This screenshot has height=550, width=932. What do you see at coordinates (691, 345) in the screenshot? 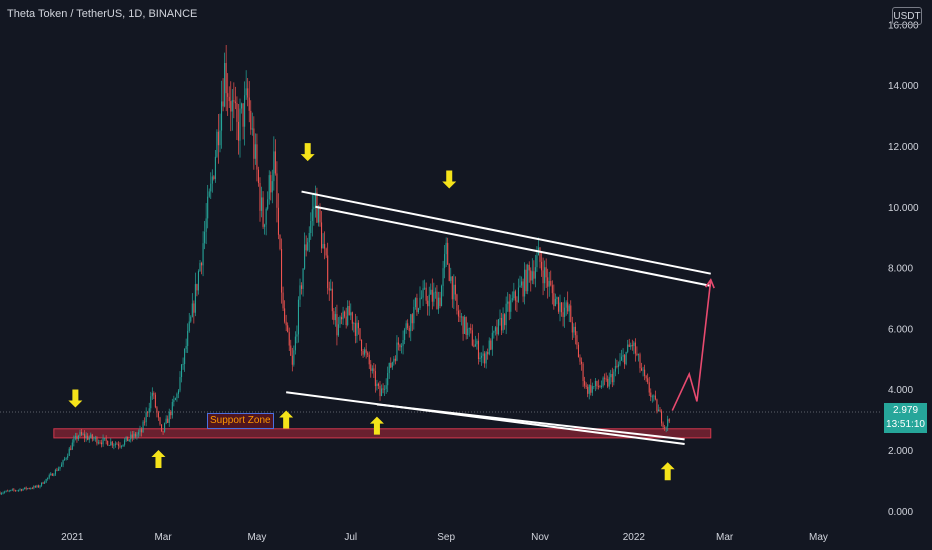
I see `projection-line` at bounding box center [691, 345].